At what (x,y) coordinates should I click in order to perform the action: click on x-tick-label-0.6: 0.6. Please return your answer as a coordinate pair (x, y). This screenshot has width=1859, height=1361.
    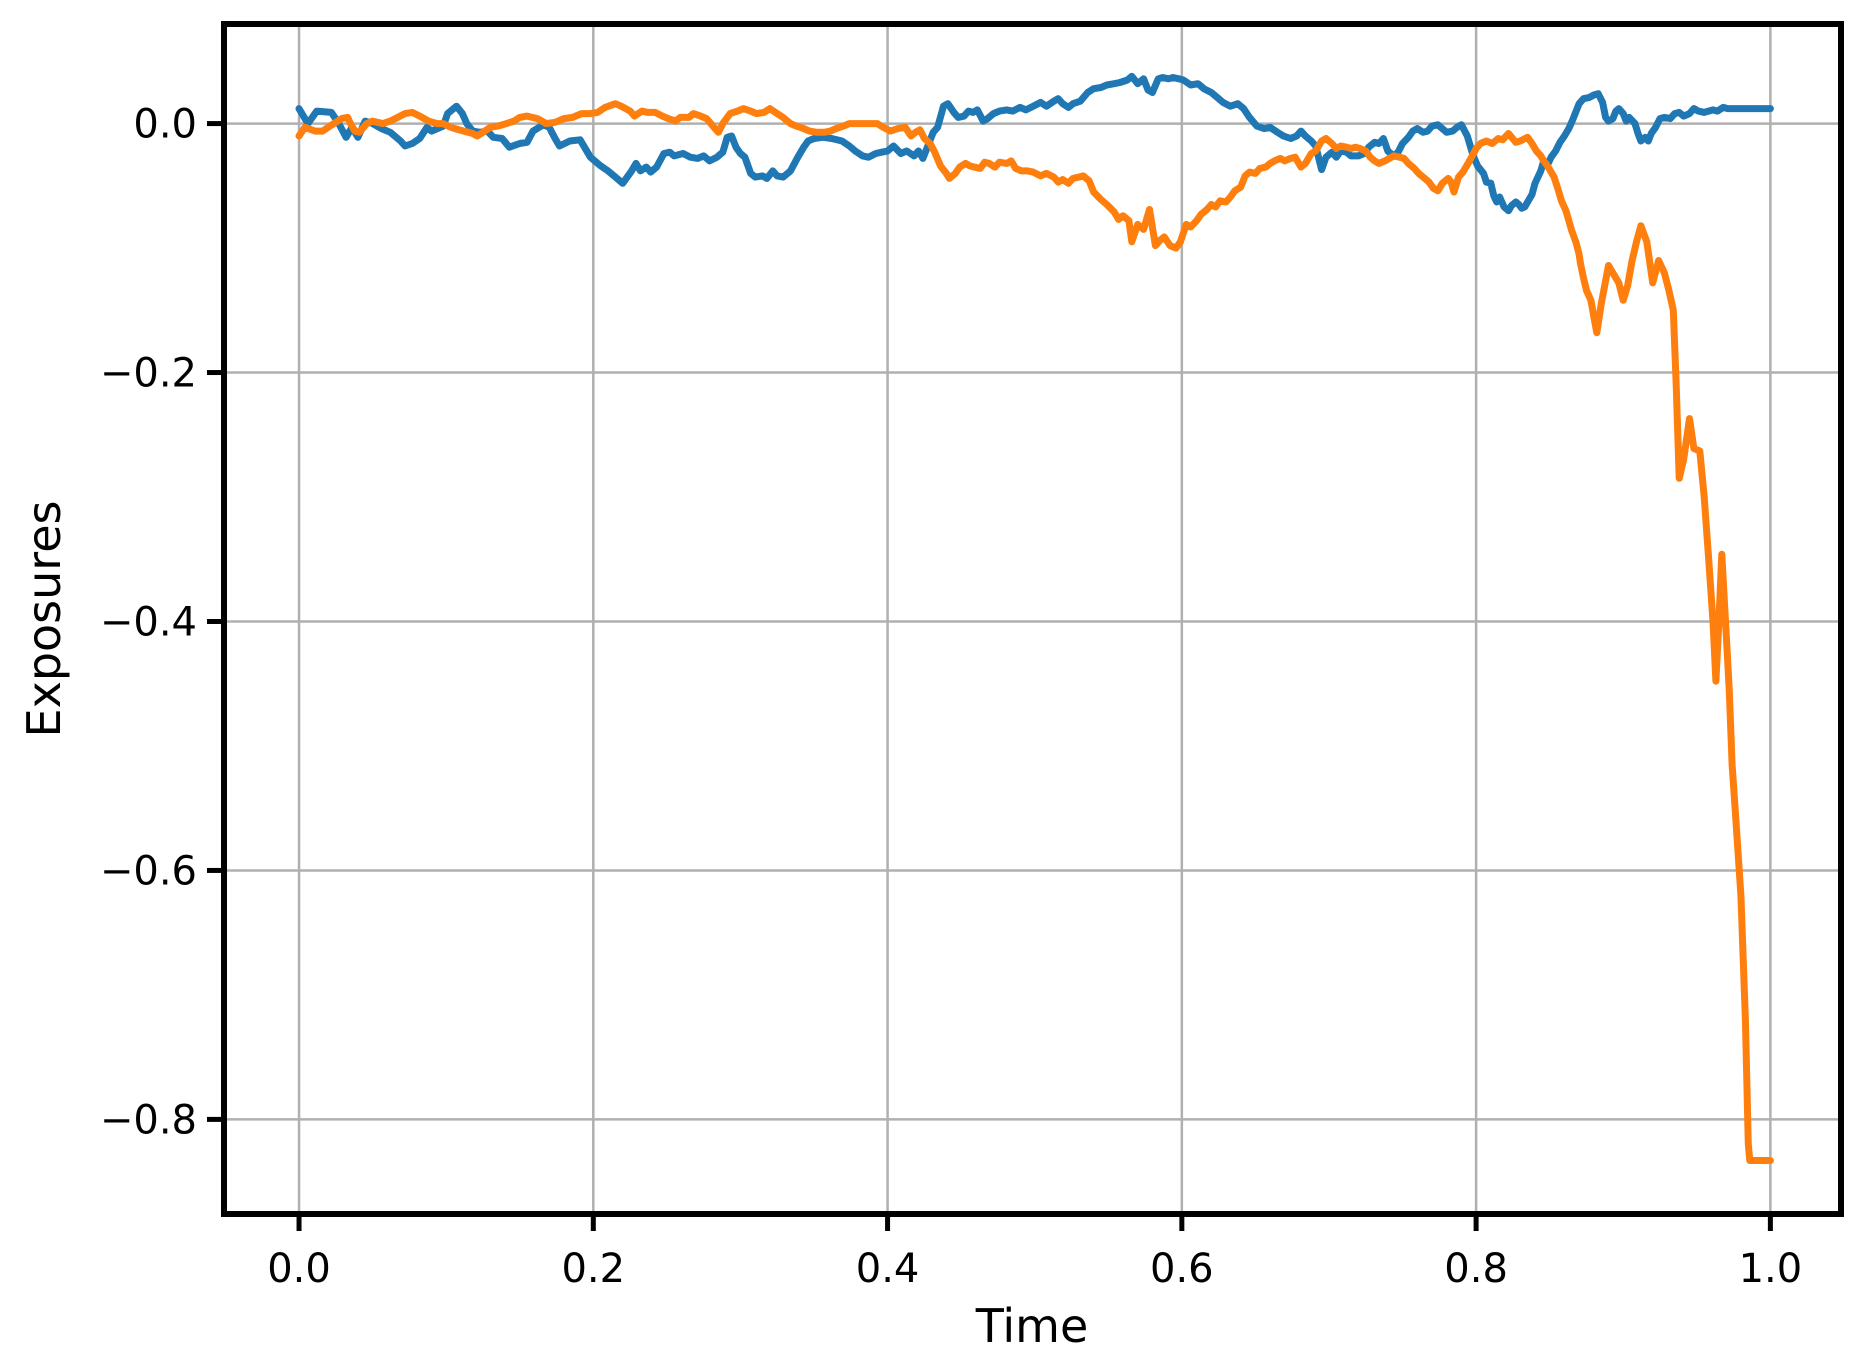
    Looking at the image, I should click on (1182, 1269).